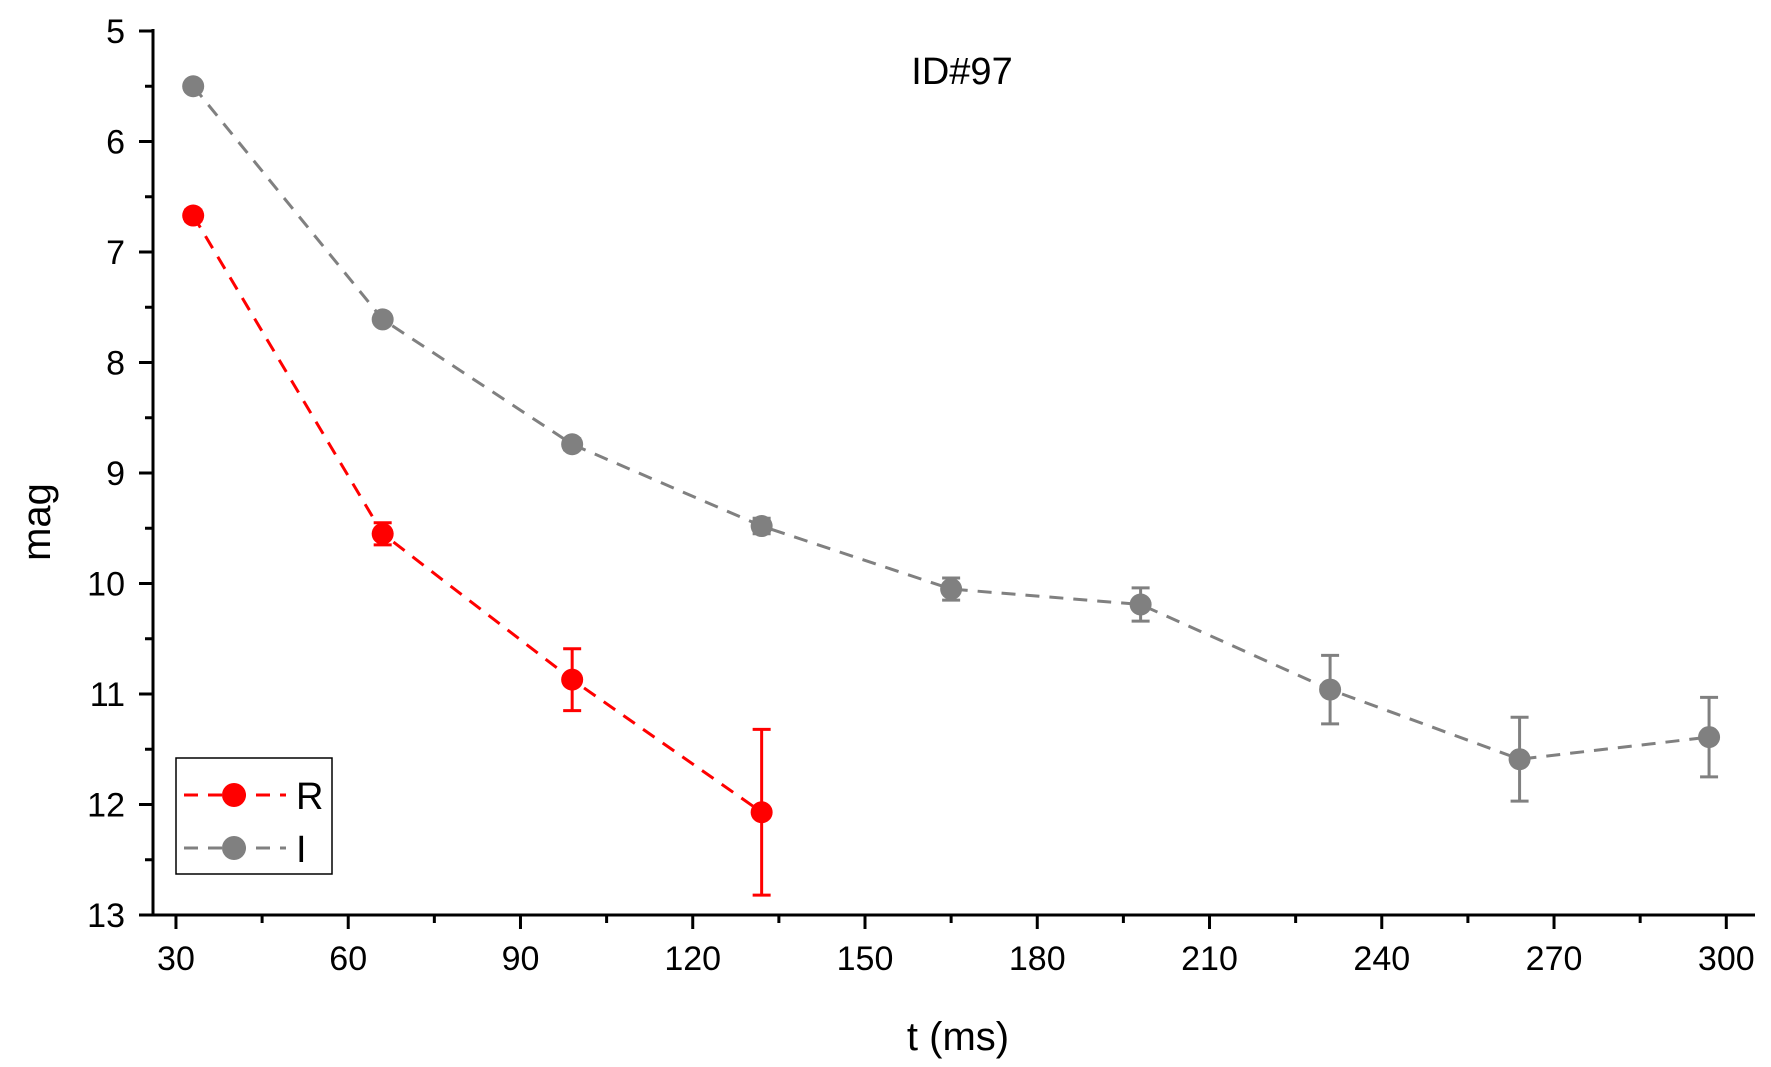  I want to click on legend-marker-R, so click(234, 795).